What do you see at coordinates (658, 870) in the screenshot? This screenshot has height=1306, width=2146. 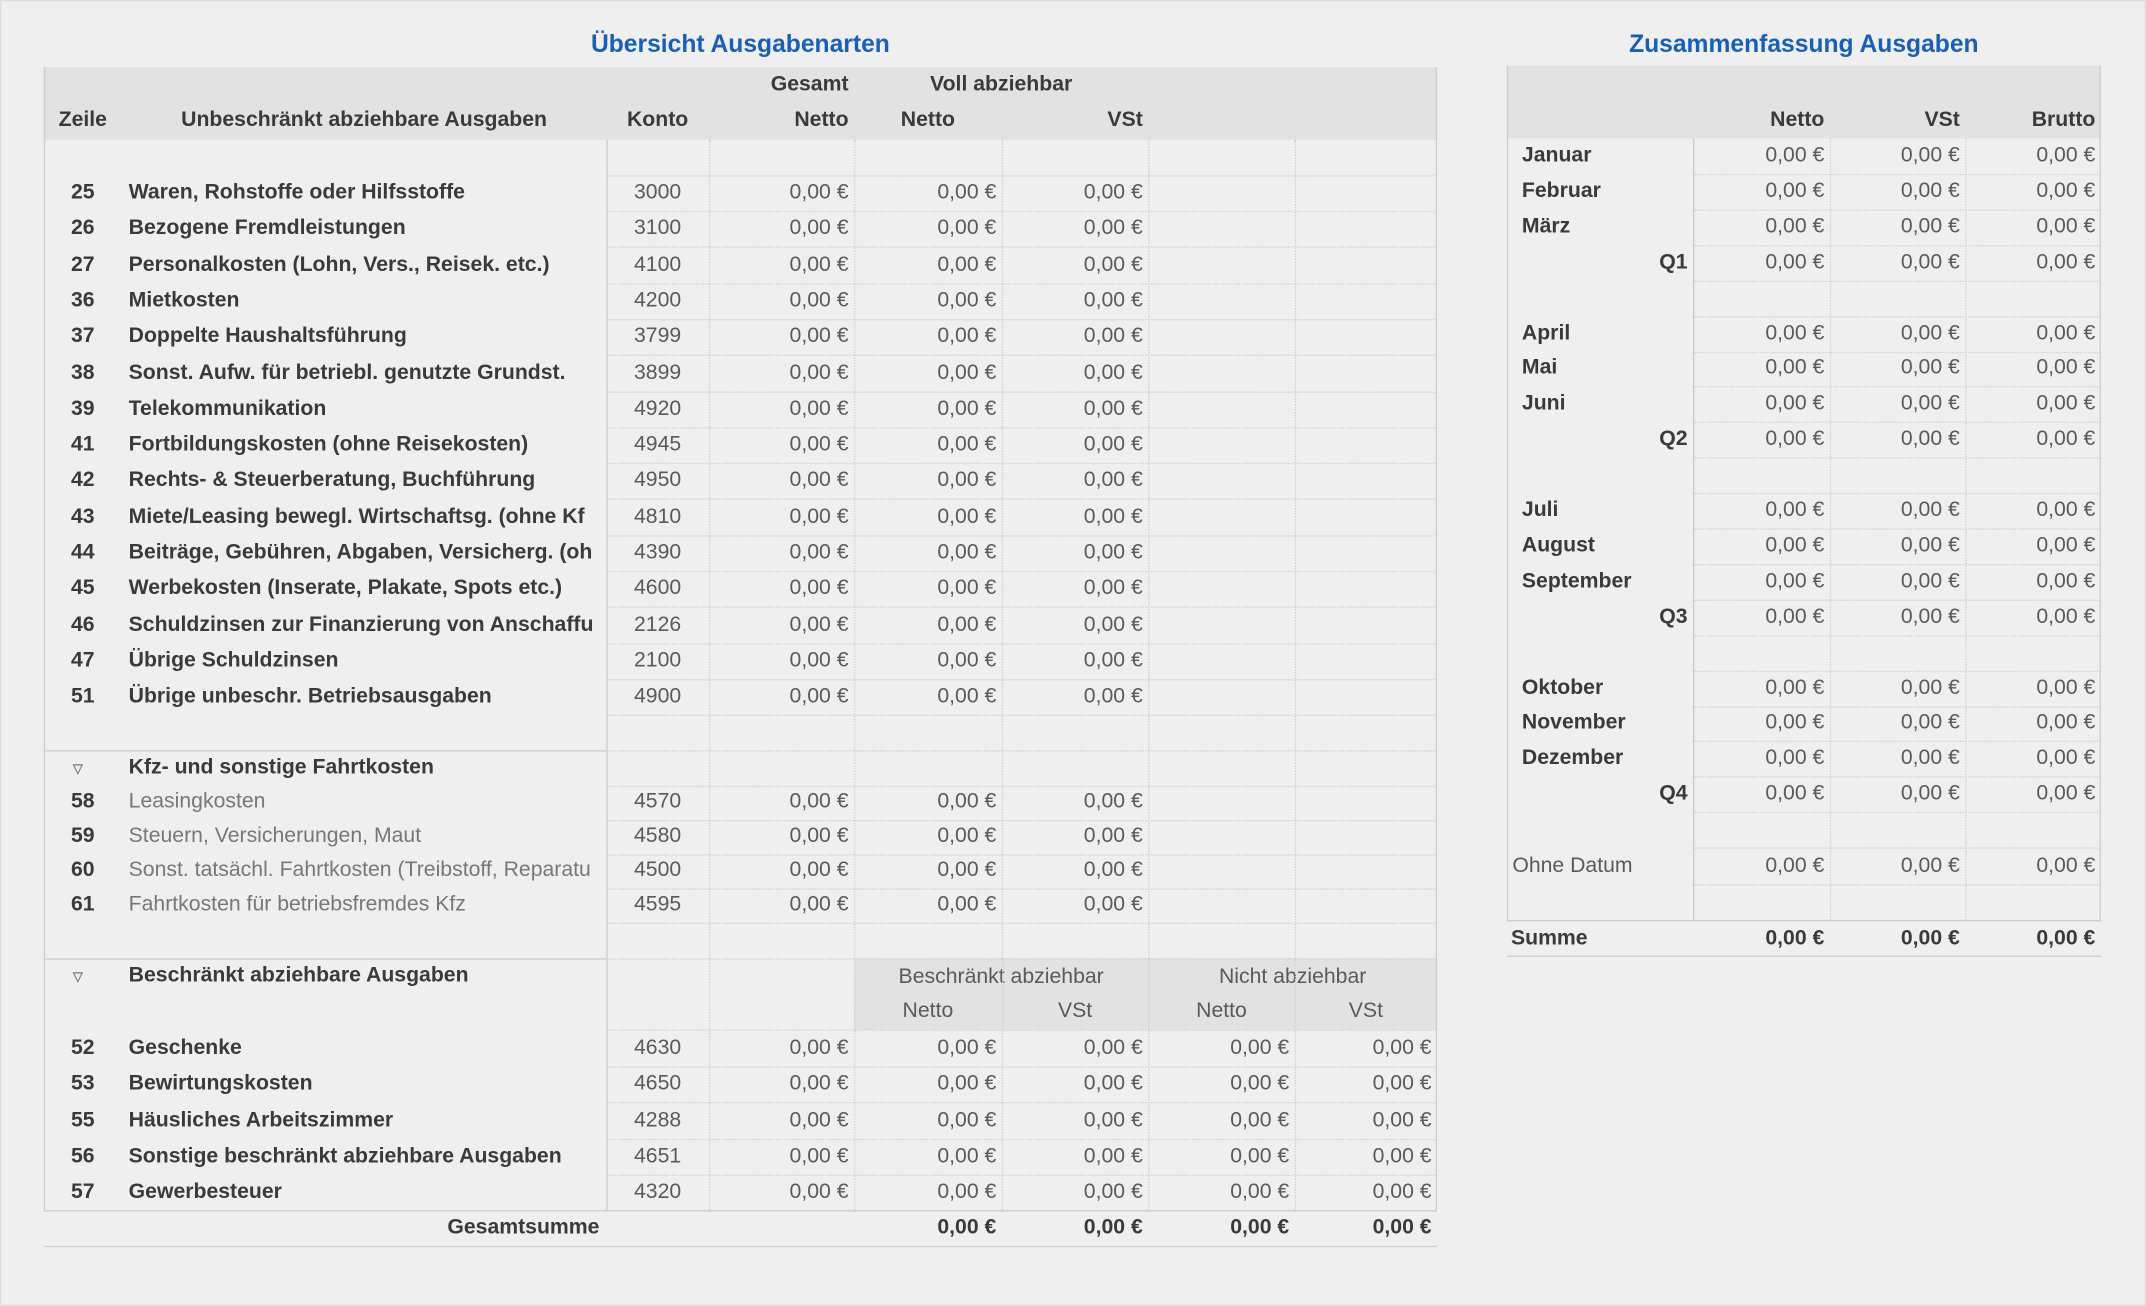 I see `account: 4500` at bounding box center [658, 870].